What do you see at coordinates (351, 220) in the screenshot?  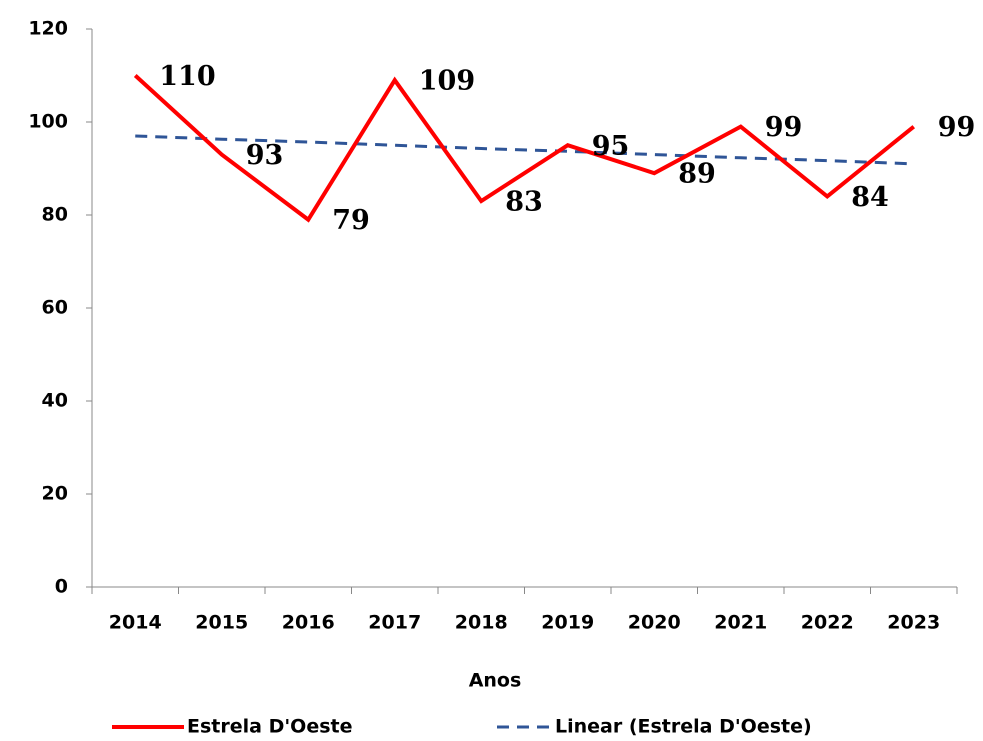 I see `data-label: 79` at bounding box center [351, 220].